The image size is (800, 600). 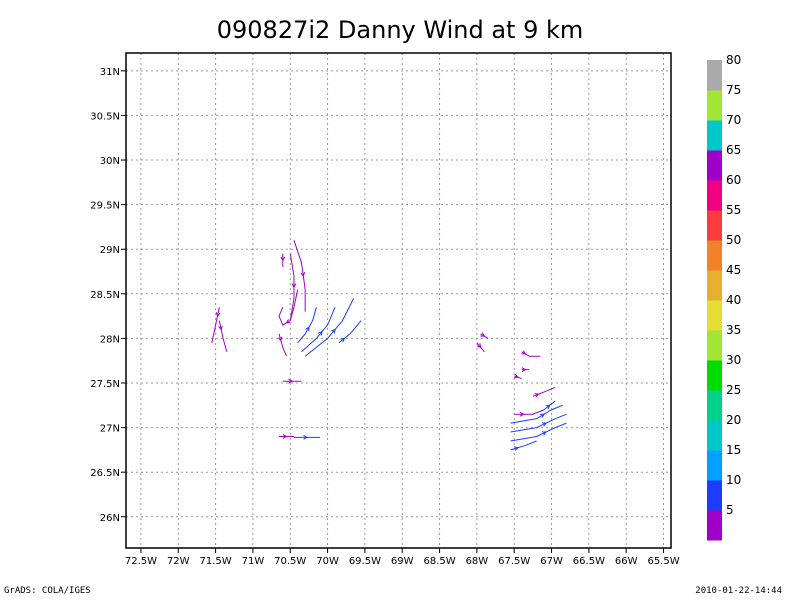 What do you see at coordinates (47, 591) in the screenshot?
I see `footer-credit: GrADS: COLA/IGES` at bounding box center [47, 591].